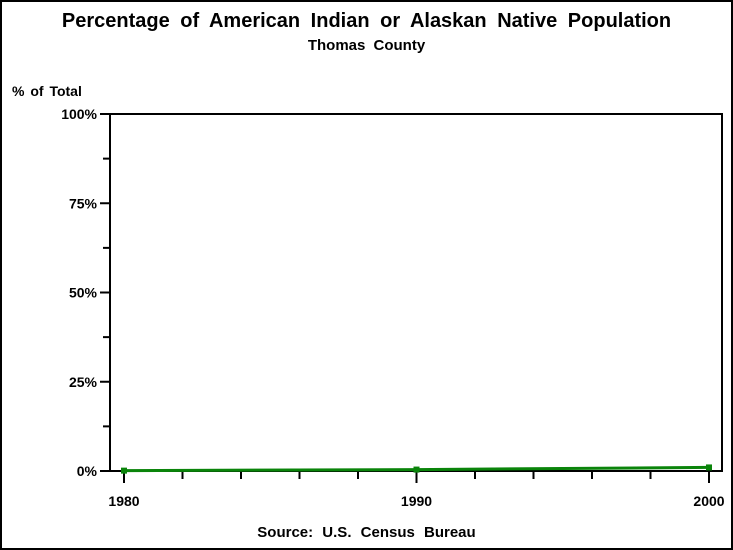  What do you see at coordinates (79, 114) in the screenshot?
I see `y-axis-tick-label: 100%` at bounding box center [79, 114].